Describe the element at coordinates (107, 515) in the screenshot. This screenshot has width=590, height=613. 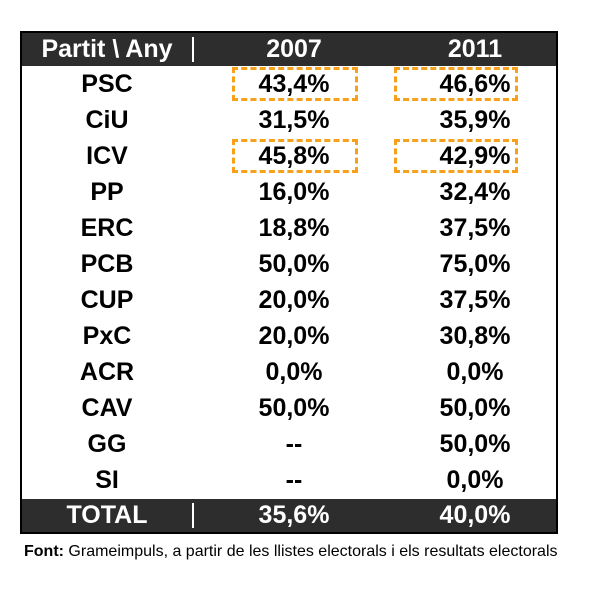
I see `total-label: TOTAL` at that location.